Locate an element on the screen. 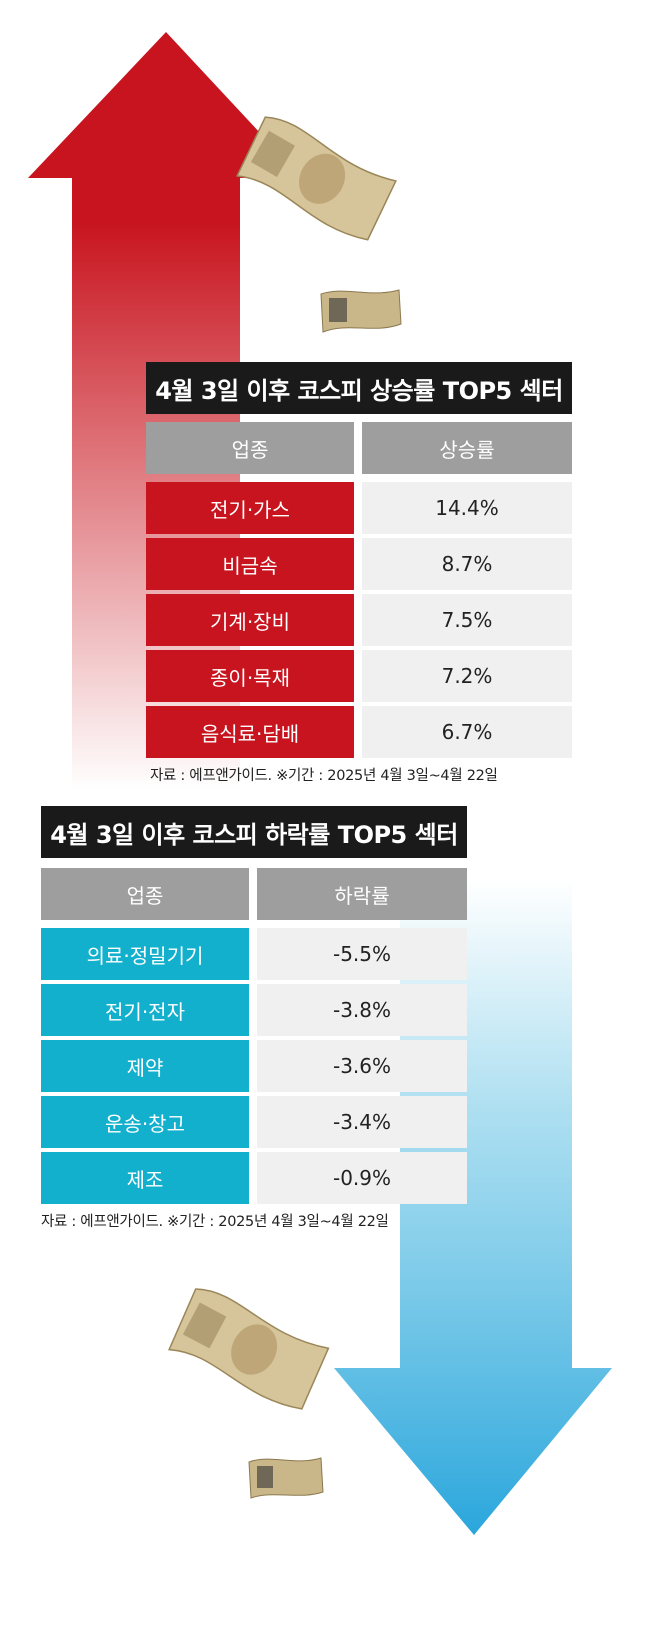  rise-source-note: 자료 : 에프앤가이드. ※기간 : 2025년 4월 3일~4월 22일 is located at coordinates (324, 776).